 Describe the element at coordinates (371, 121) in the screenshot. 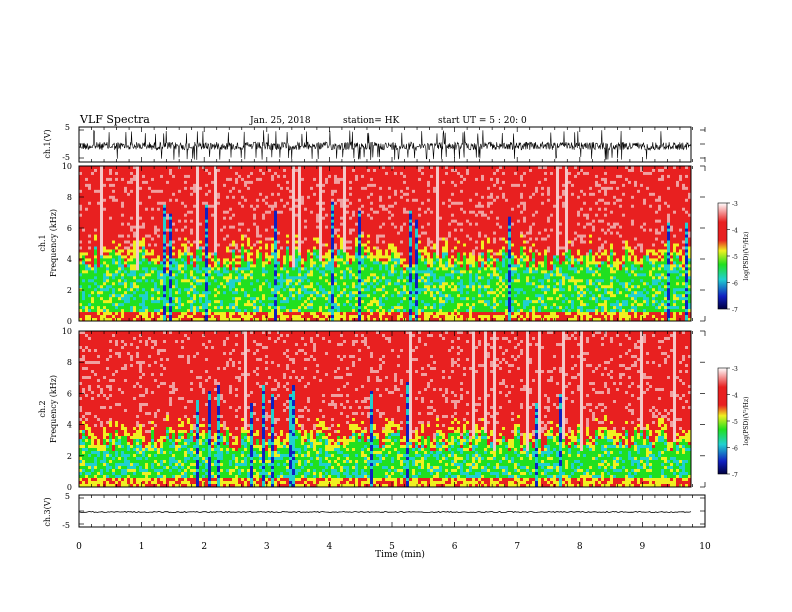

I see `station-label: station= HK` at that location.